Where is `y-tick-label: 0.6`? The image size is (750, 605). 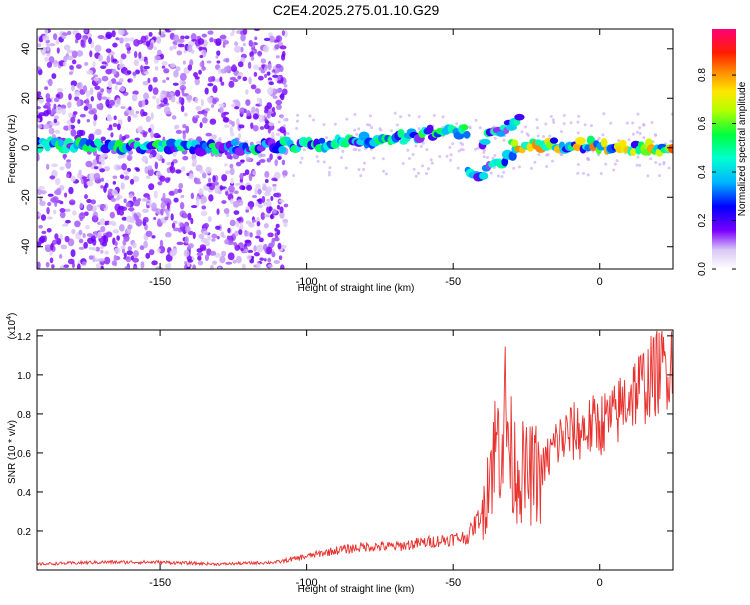 y-tick-label: 0.6 is located at coordinates (24, 454).